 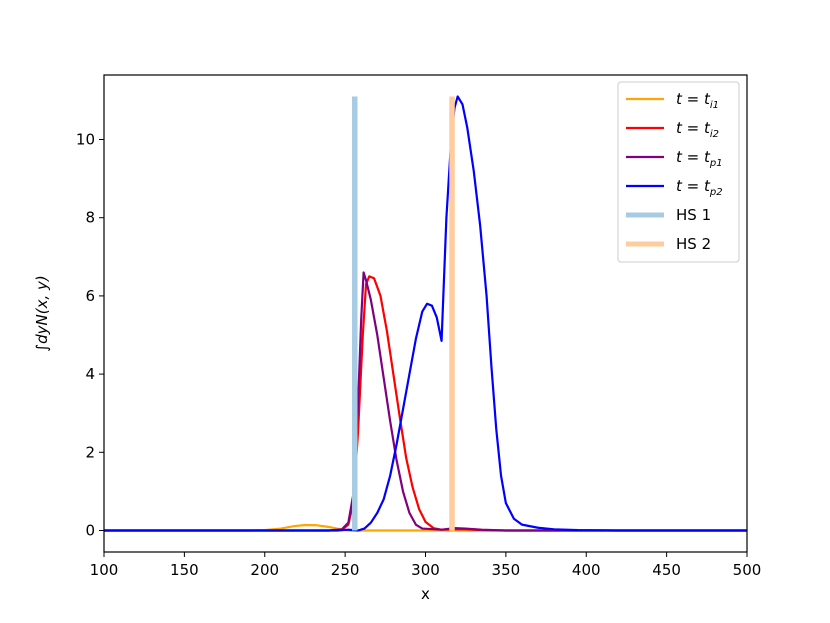 I want to click on x-tick-label: 200, so click(x=264, y=570).